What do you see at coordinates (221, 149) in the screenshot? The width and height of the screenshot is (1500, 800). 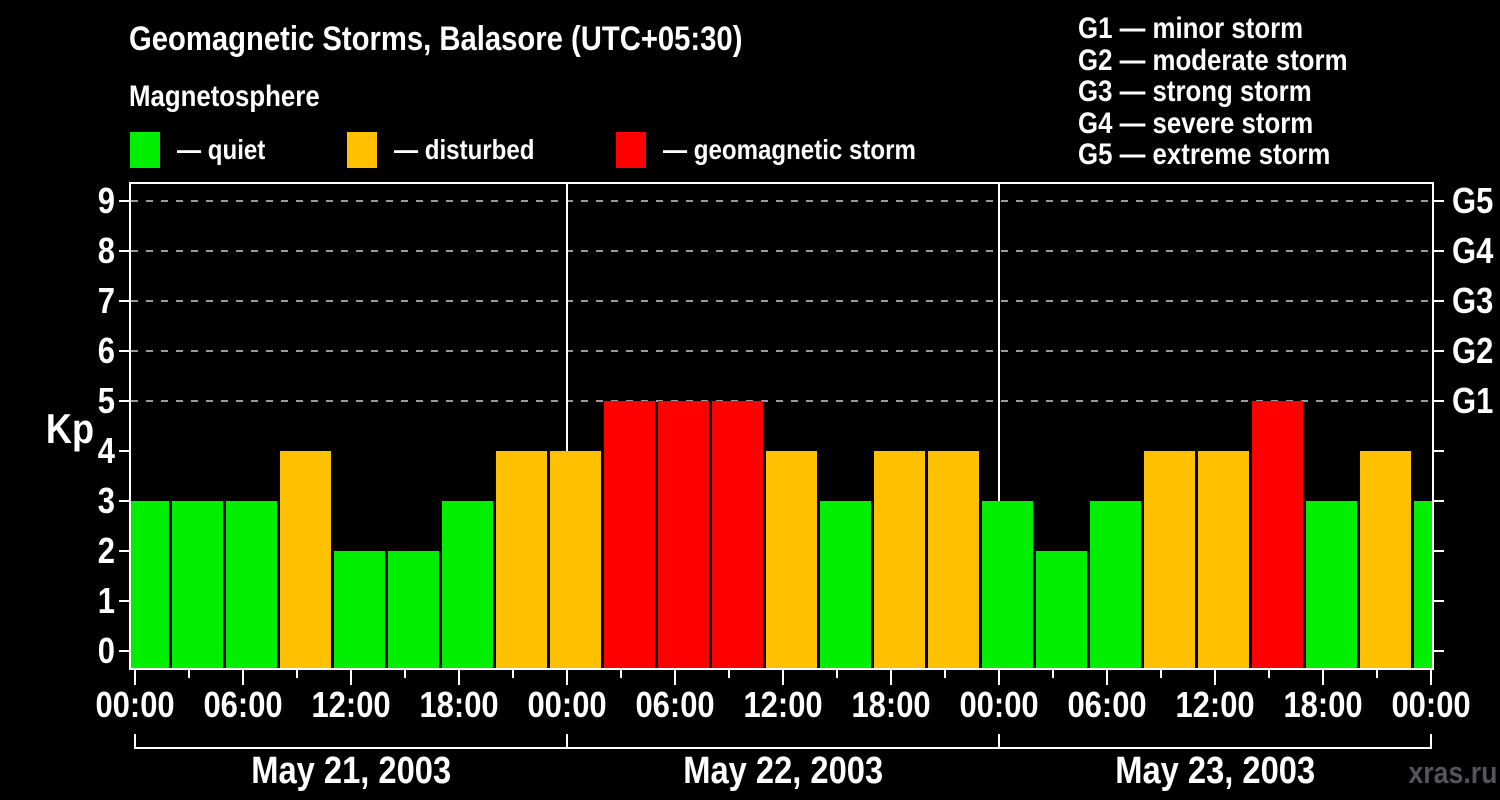 I see `legend-label-quiet: — quiet` at bounding box center [221, 149].